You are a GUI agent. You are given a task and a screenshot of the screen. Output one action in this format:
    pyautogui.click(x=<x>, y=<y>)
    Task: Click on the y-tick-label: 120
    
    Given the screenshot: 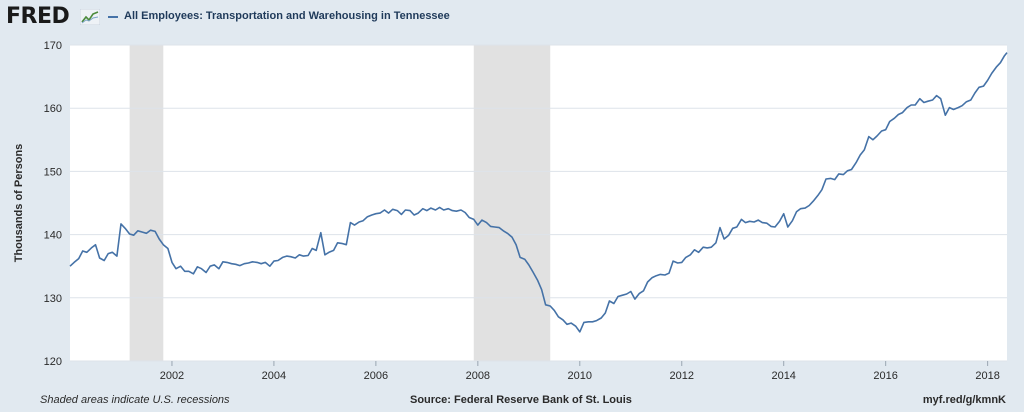 What is the action you would take?
    pyautogui.click(x=53, y=362)
    